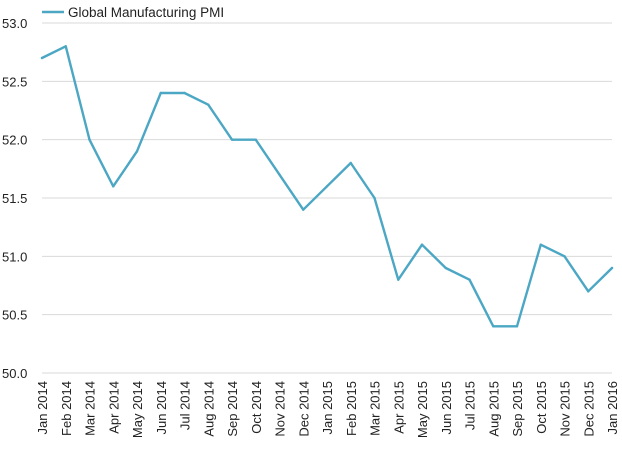  I want to click on y-axis-tick-labels: 50.0 50.5 51.0 51.5 52.0 52.5 53.0, so click(14, 198).